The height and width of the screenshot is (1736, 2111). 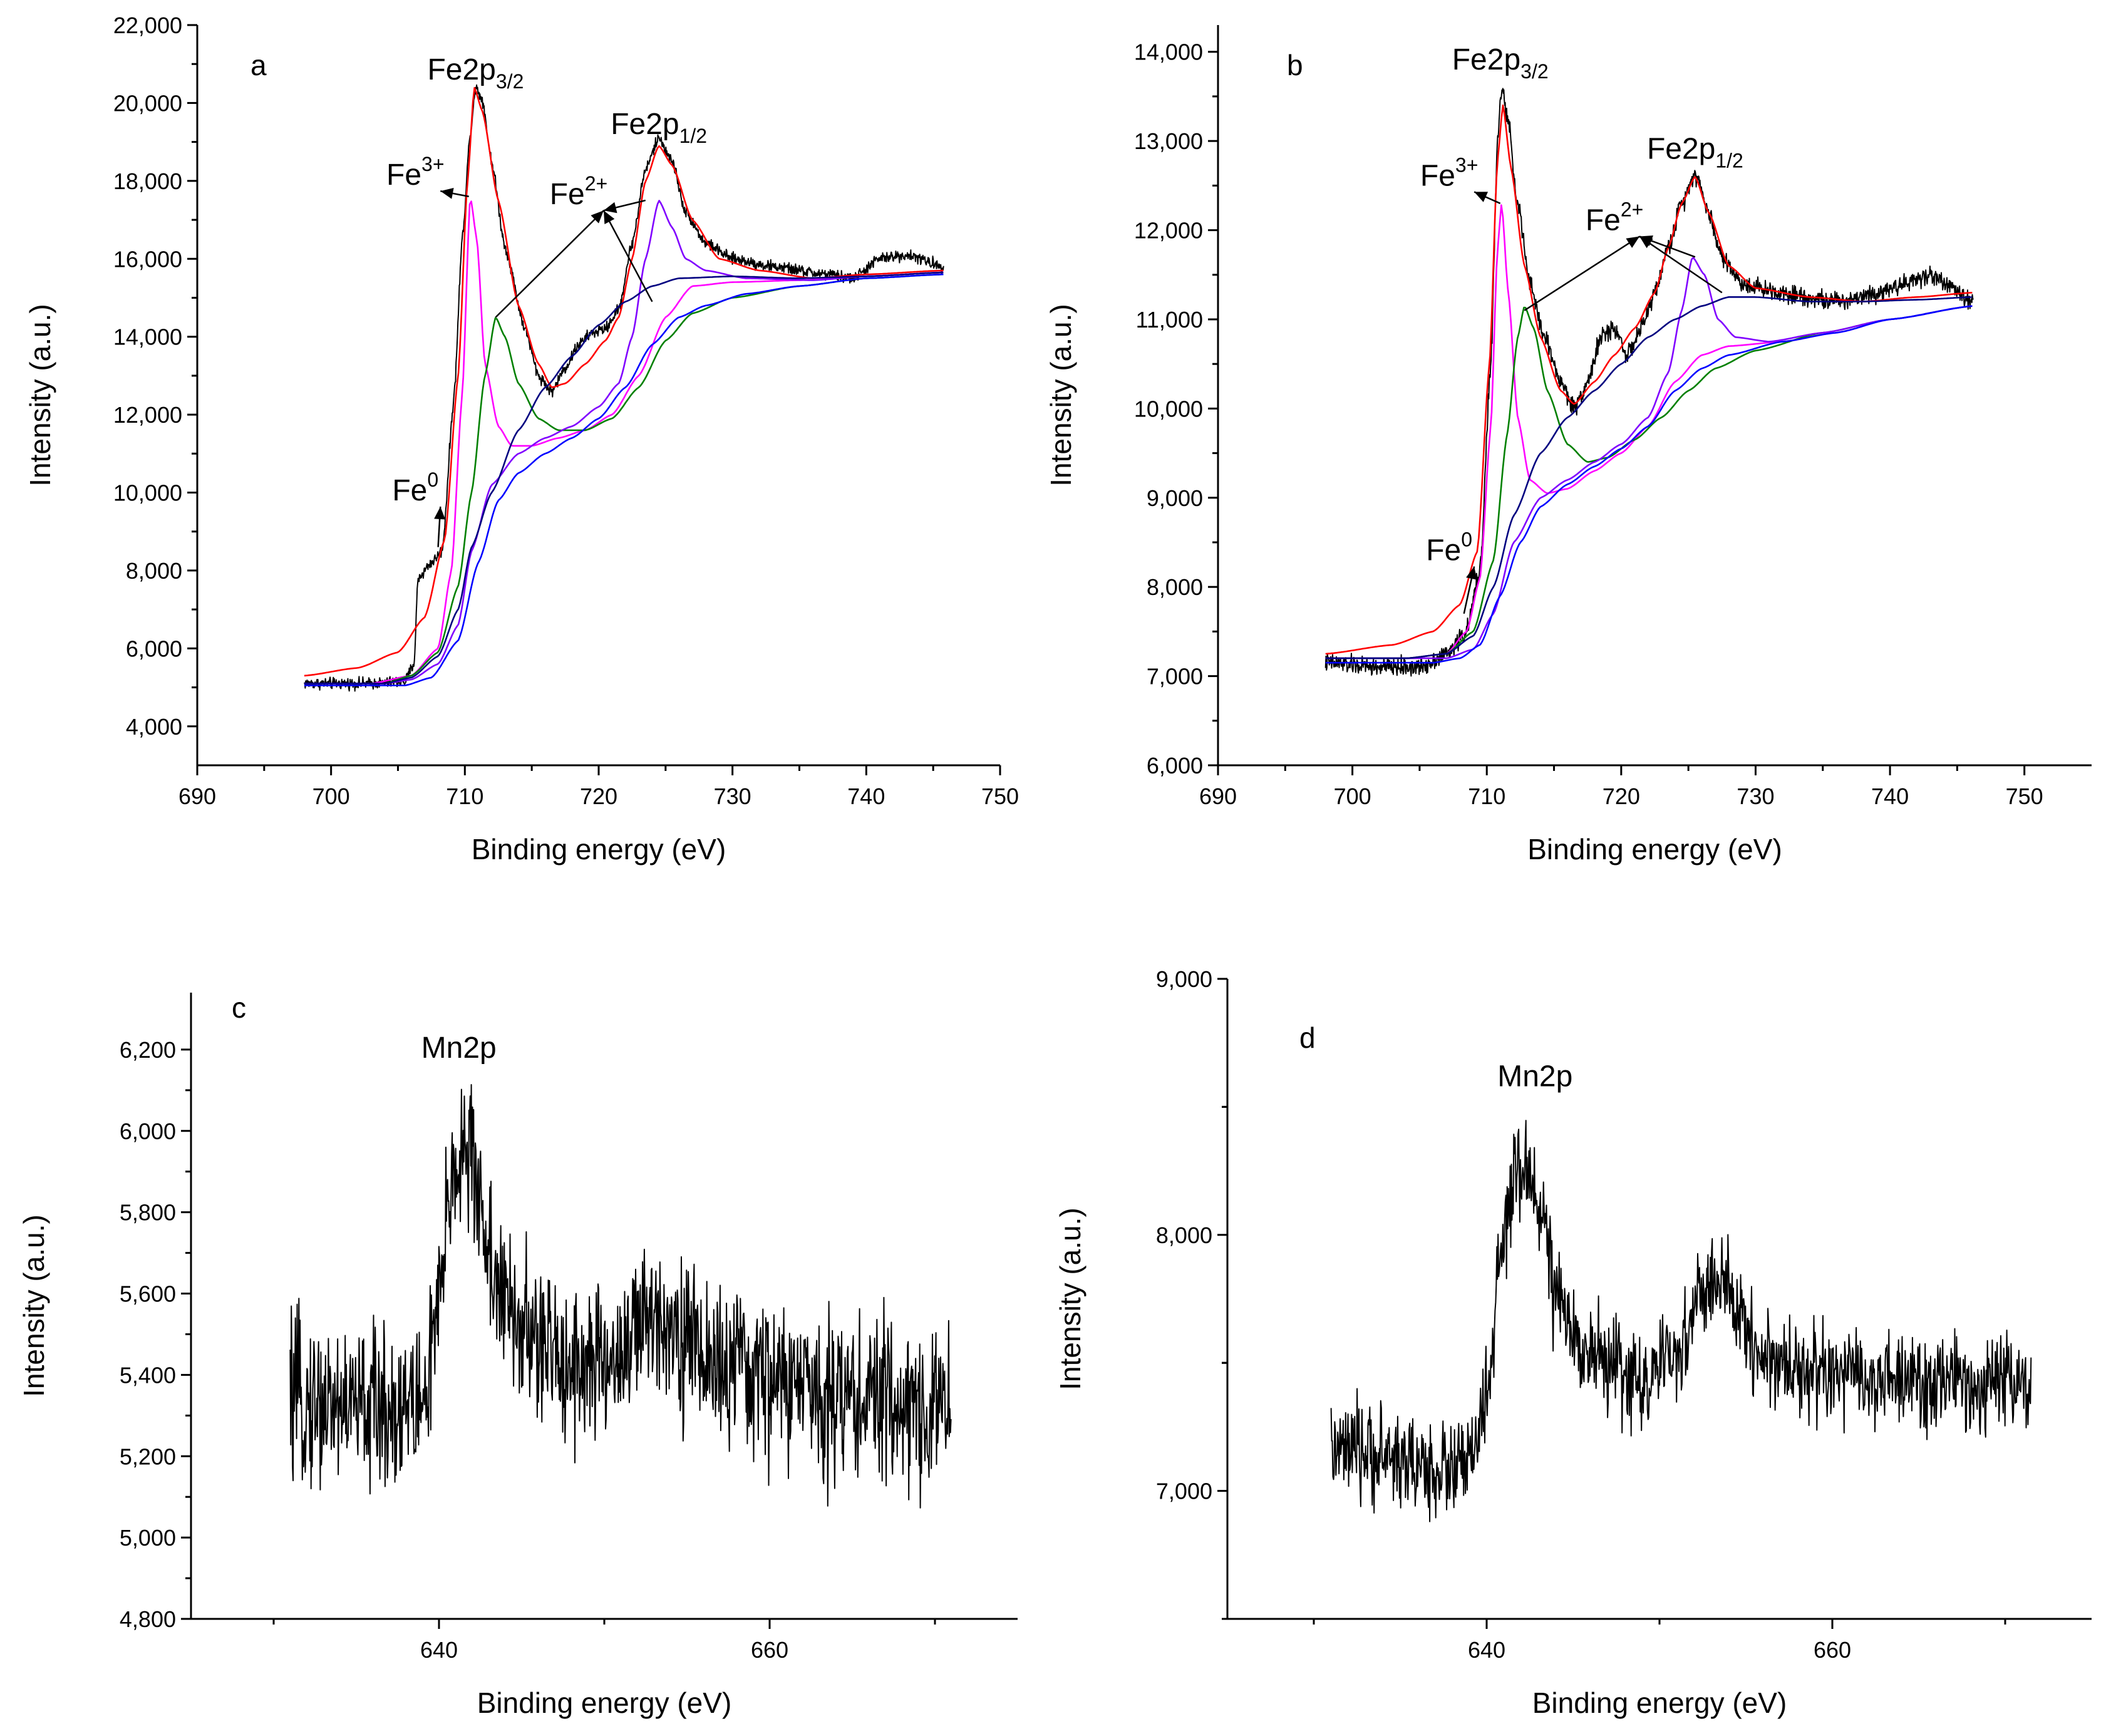 I want to click on panel-letter: c, so click(x=239, y=1008).